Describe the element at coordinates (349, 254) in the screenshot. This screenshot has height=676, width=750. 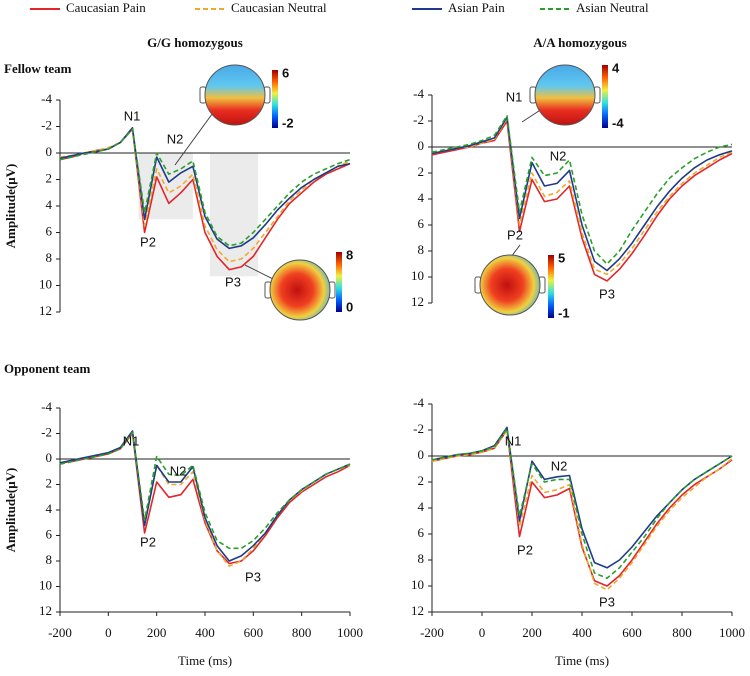
I see `colorbar-max: 8` at that location.